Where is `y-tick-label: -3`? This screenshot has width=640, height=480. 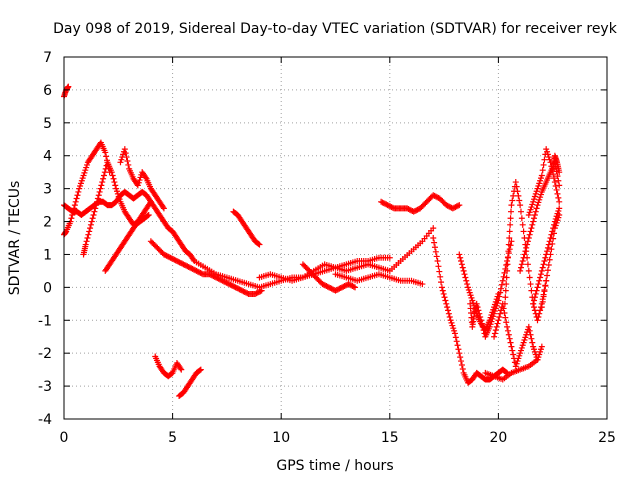 y-tick-label: -3 is located at coordinates (45, 387).